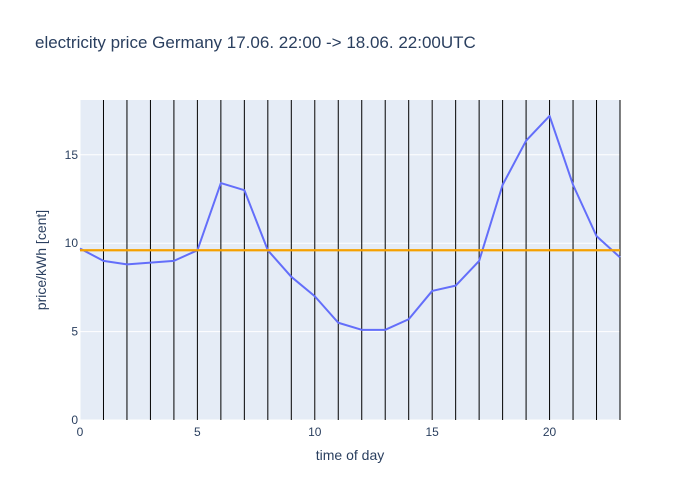  Describe the element at coordinates (72, 155) in the screenshot. I see `y-tick-label: 15` at that location.